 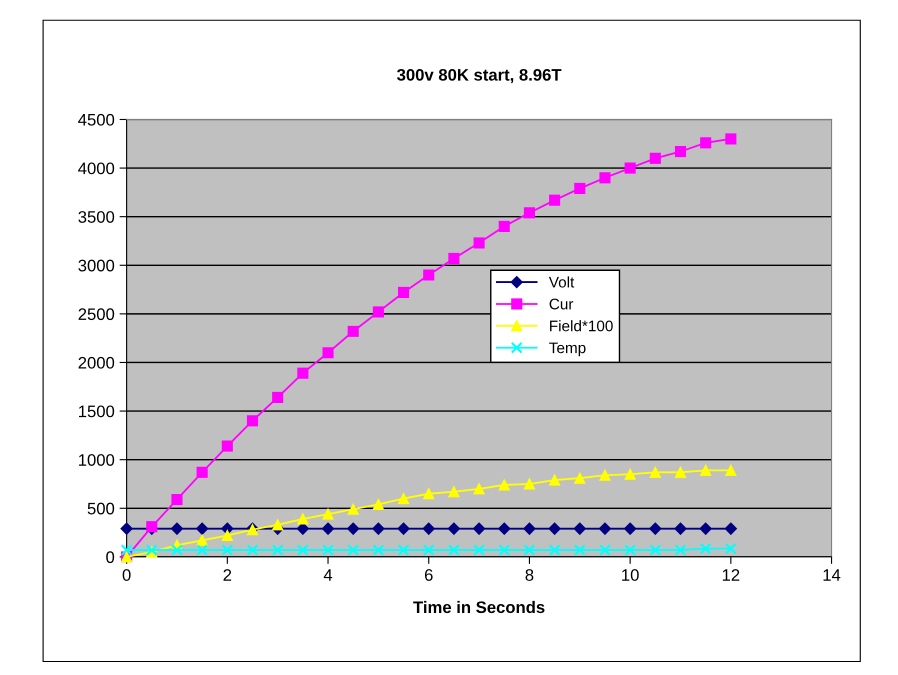 I want to click on x-tick-label: 8, so click(x=530, y=575).